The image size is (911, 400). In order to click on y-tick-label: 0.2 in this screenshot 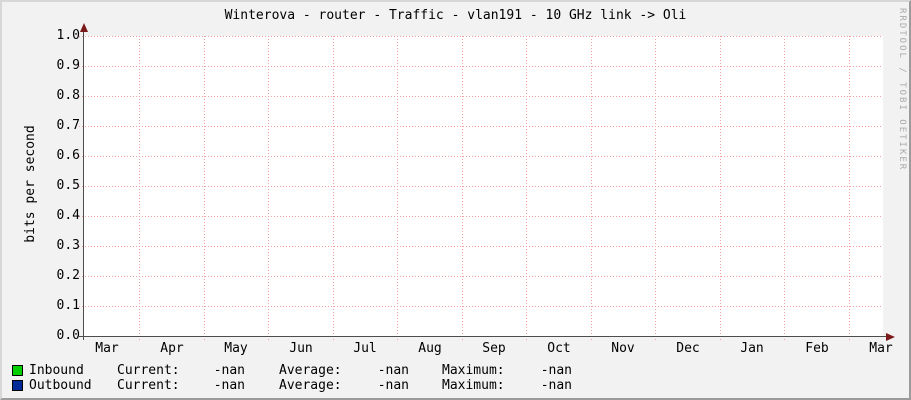, I will do `click(68, 275)`.